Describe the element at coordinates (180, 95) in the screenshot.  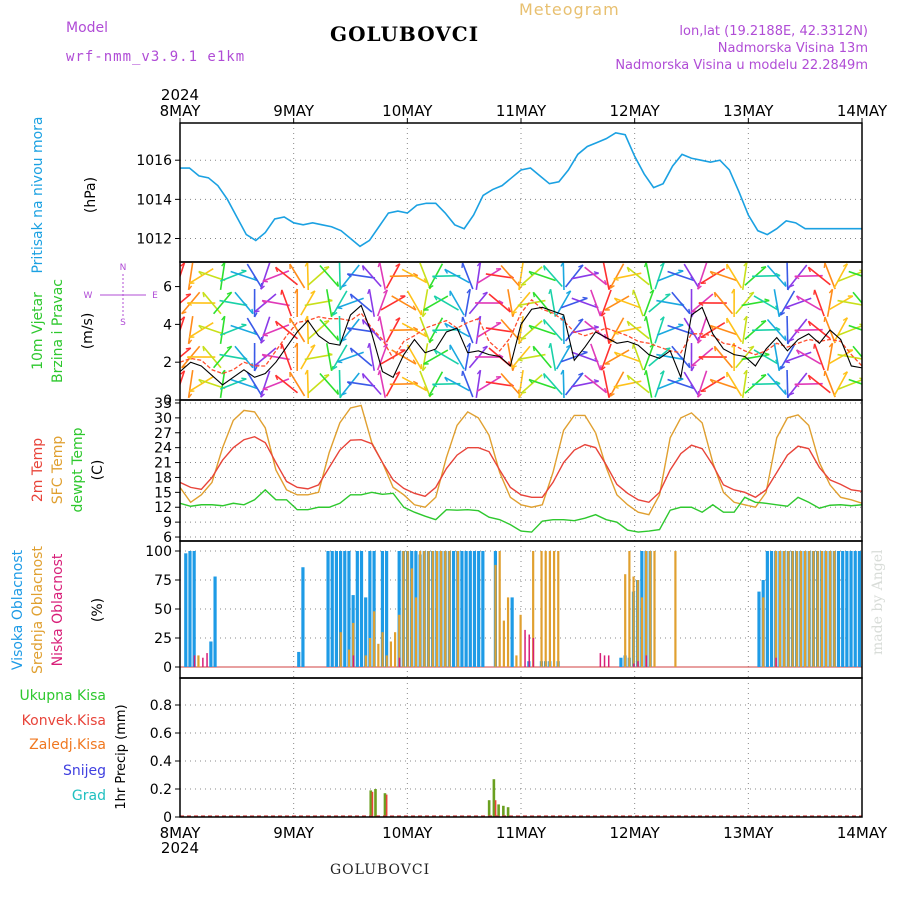
I see `year-label-top: 2024` at that location.